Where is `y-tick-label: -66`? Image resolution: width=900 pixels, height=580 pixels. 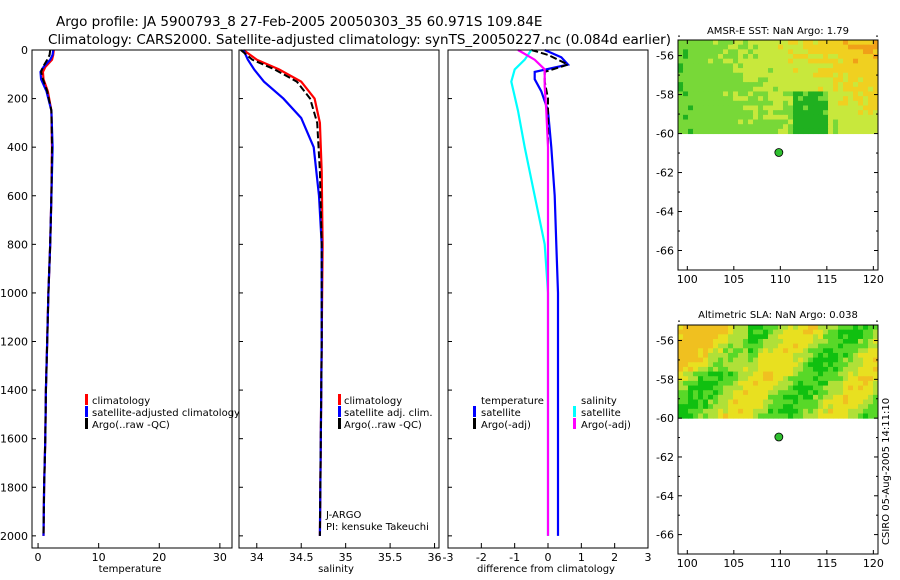
y-tick-label: -66 is located at coordinates (665, 251).